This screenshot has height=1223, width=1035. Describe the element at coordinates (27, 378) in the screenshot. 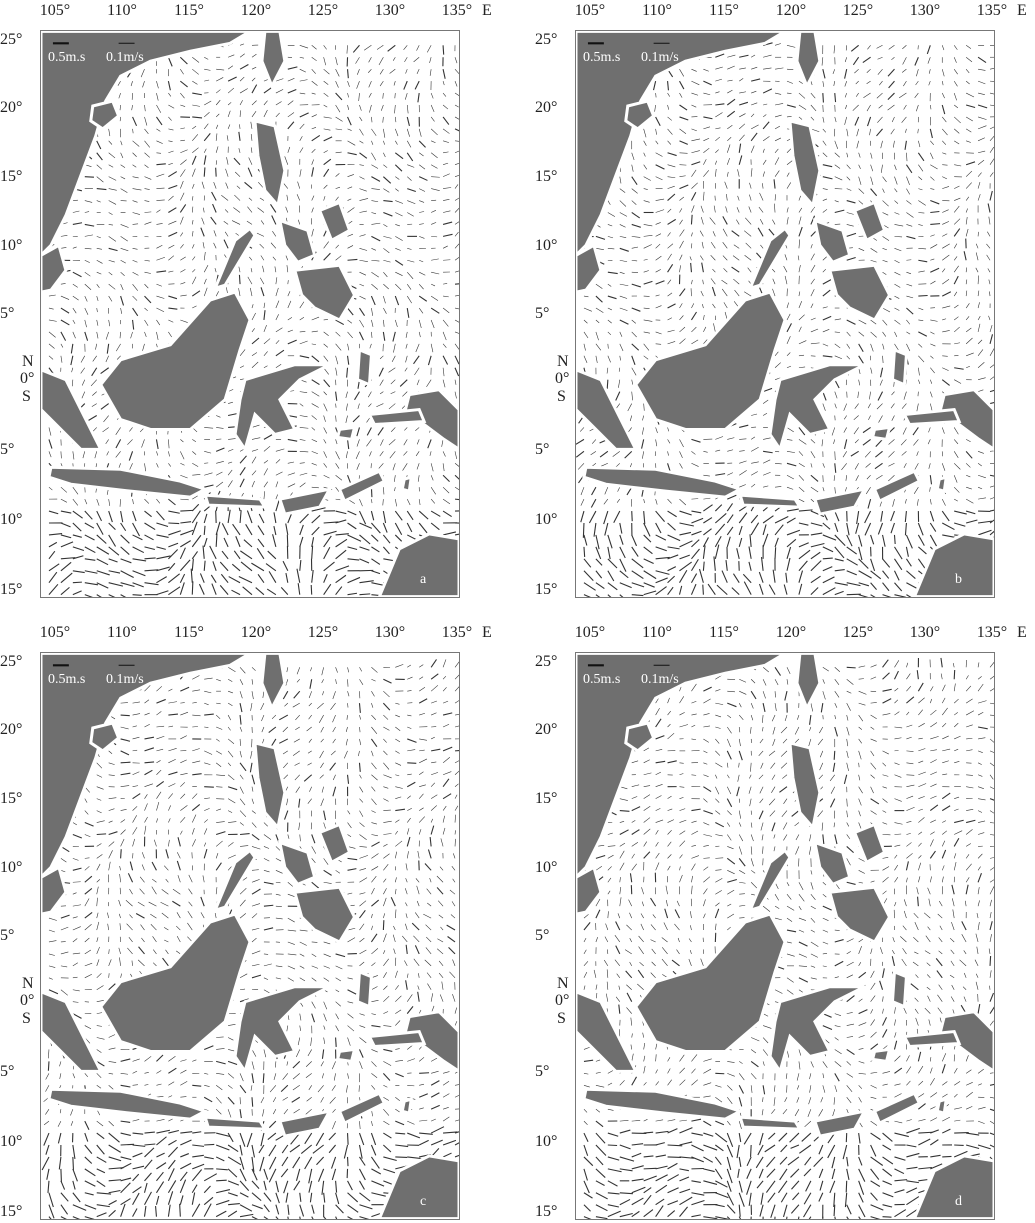

I see `lat-tick: 0°` at that location.